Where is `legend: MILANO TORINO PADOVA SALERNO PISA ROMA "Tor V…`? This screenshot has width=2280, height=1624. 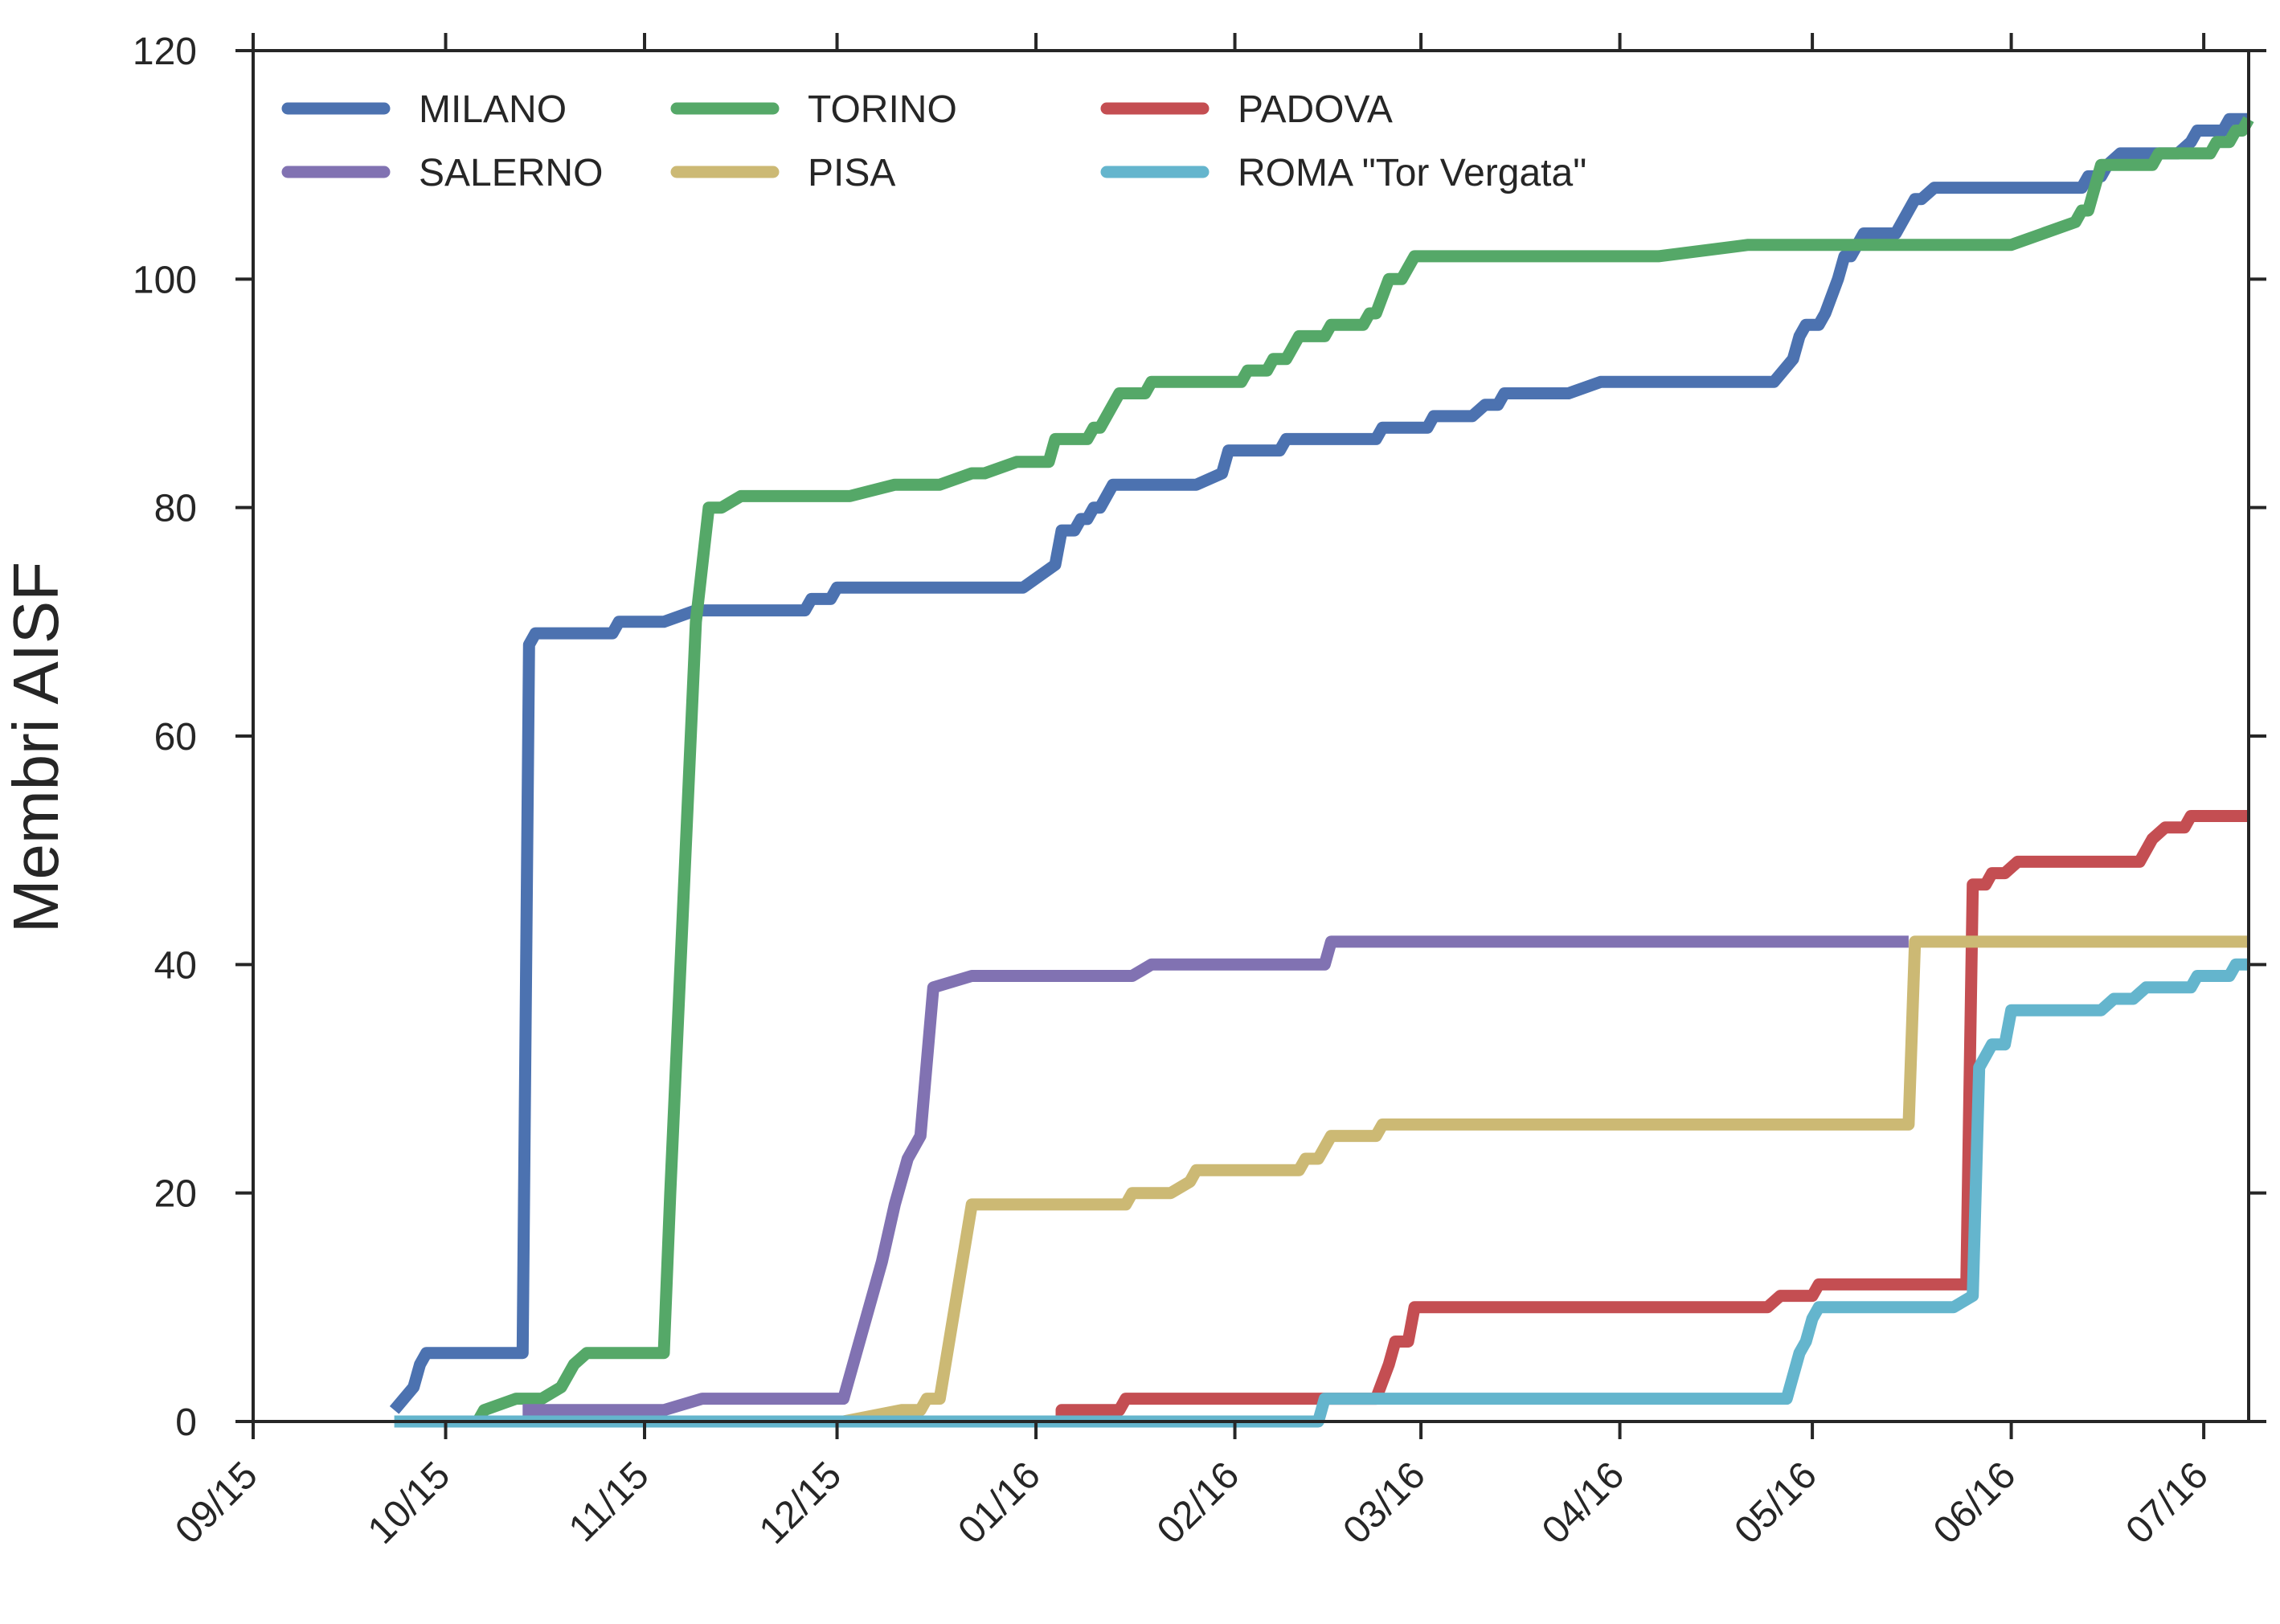 legend: MILANO TORINO PADOVA SALERNO PISA ROMA "Tor V… is located at coordinates (933, 141).